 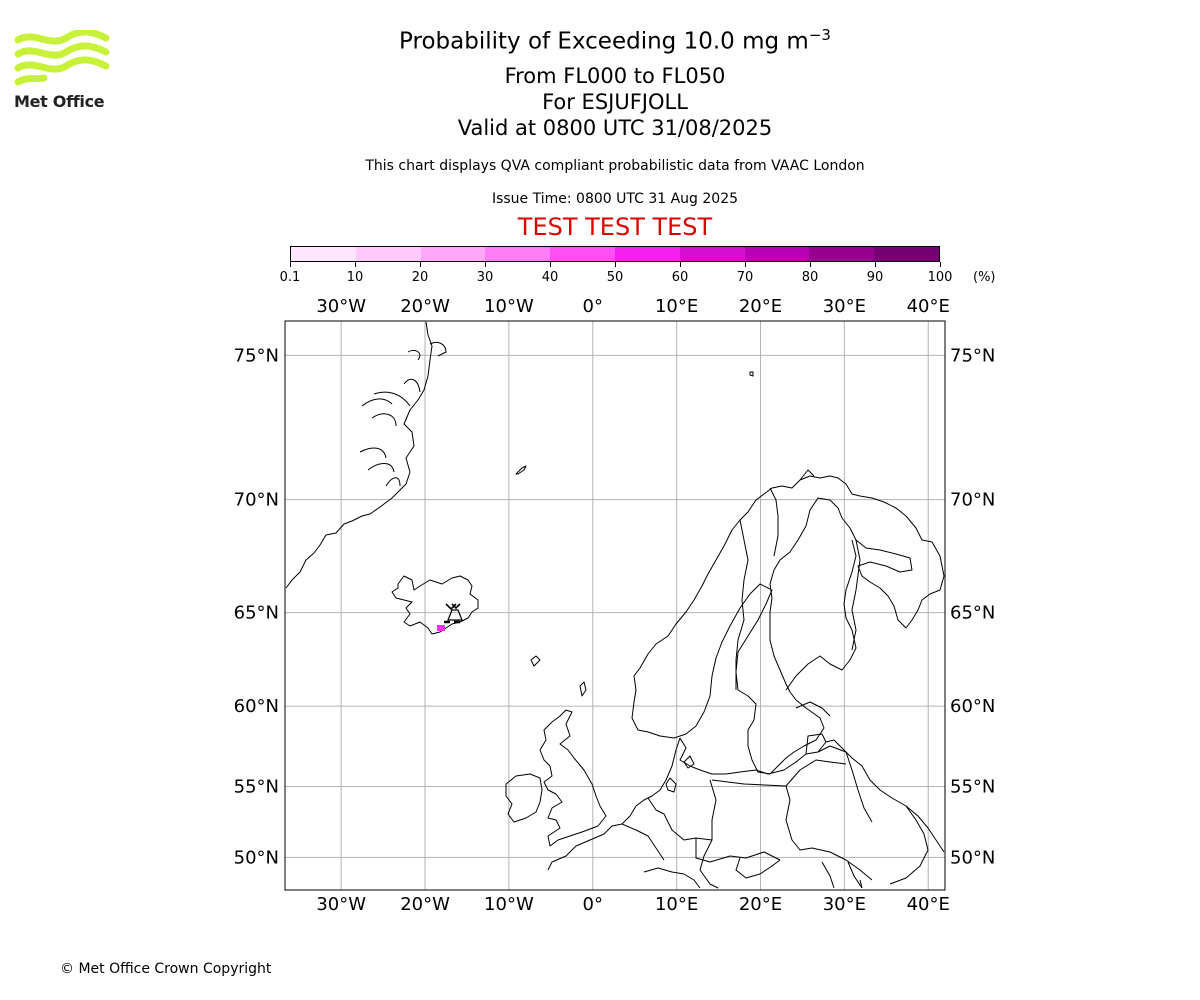 I want to click on latitude-labels-right: 75°N 70°N 65°N 60°N 55°N 50°N, so click(x=972, y=606).